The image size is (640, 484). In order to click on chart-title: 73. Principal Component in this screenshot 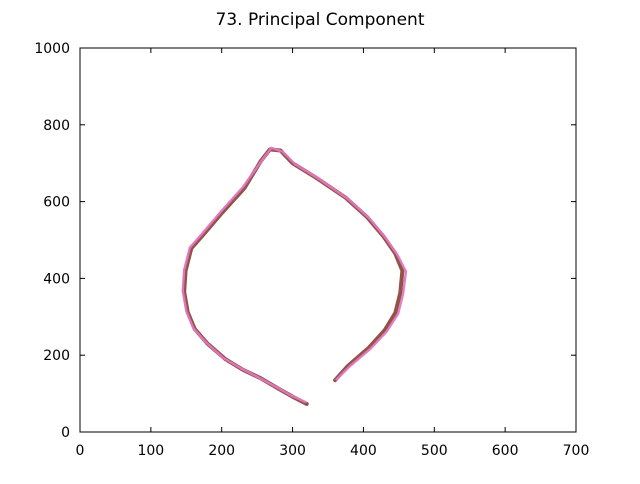, I will do `click(320, 20)`.